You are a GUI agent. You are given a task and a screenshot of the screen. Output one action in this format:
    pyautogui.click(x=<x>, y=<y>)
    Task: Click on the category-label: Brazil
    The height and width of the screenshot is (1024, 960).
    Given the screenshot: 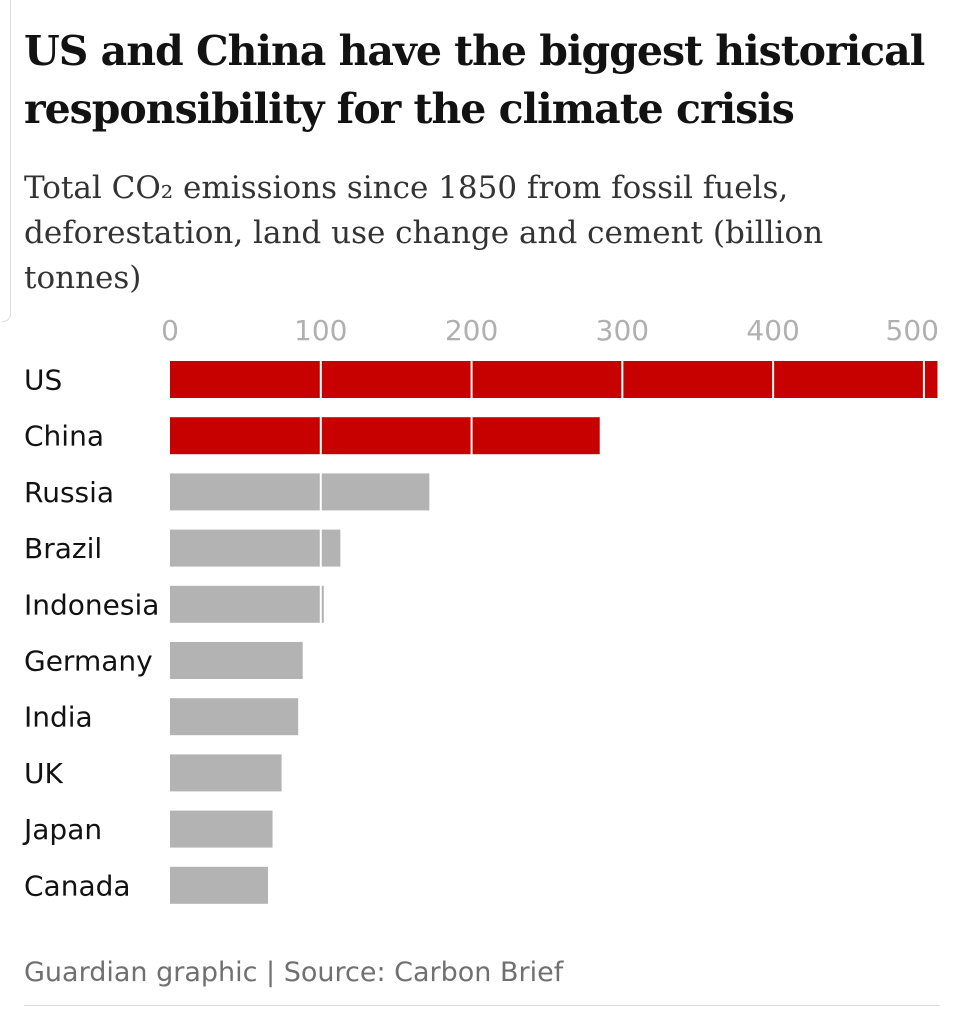 What is the action you would take?
    pyautogui.click(x=63, y=548)
    